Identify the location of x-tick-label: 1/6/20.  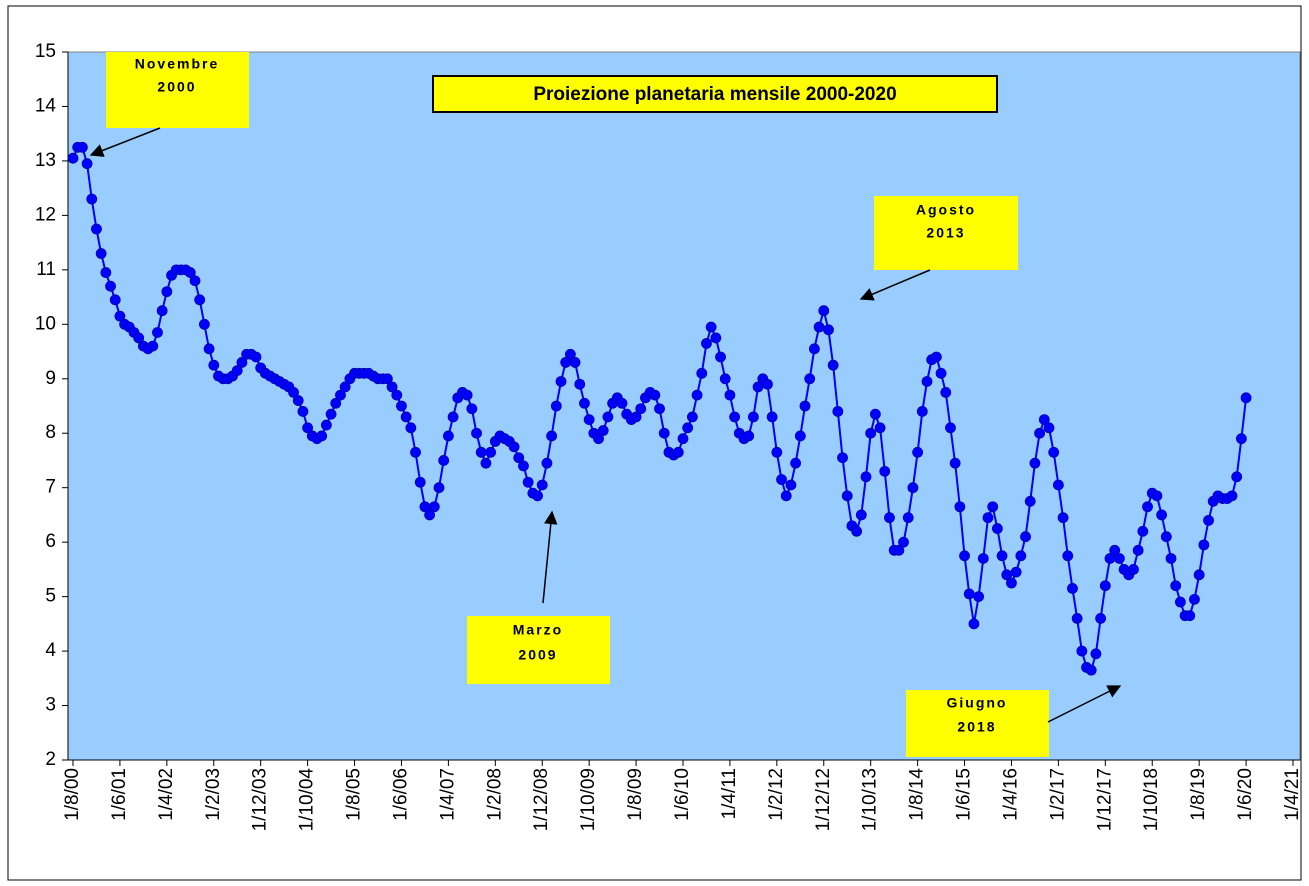
(1245, 794).